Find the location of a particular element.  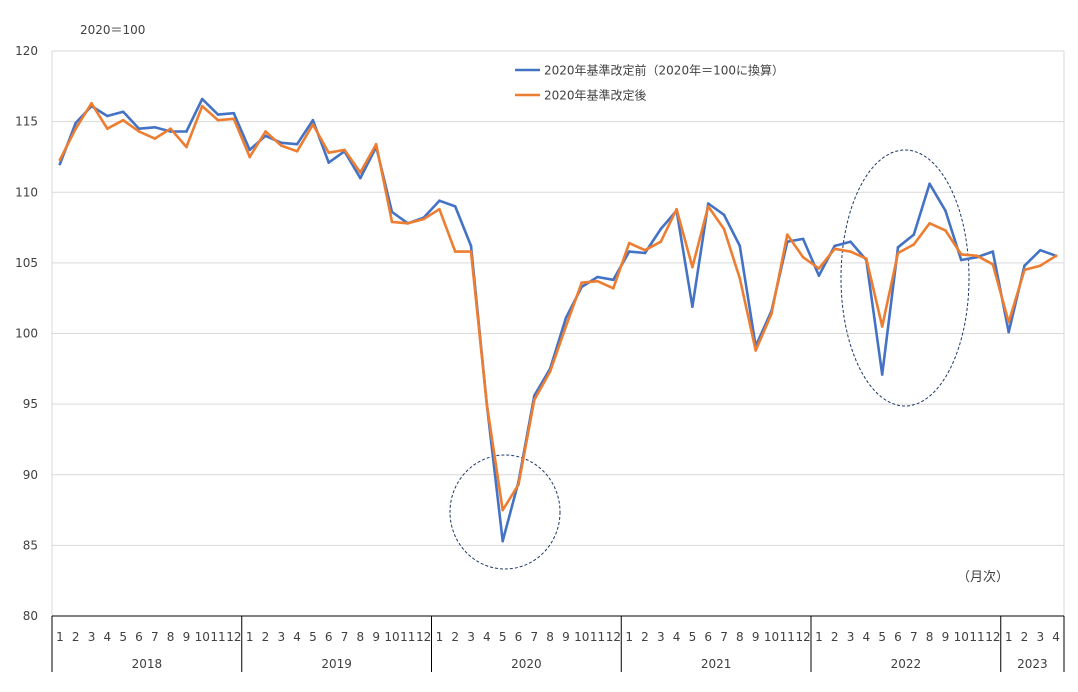

year-label: 2021 is located at coordinates (716, 664).